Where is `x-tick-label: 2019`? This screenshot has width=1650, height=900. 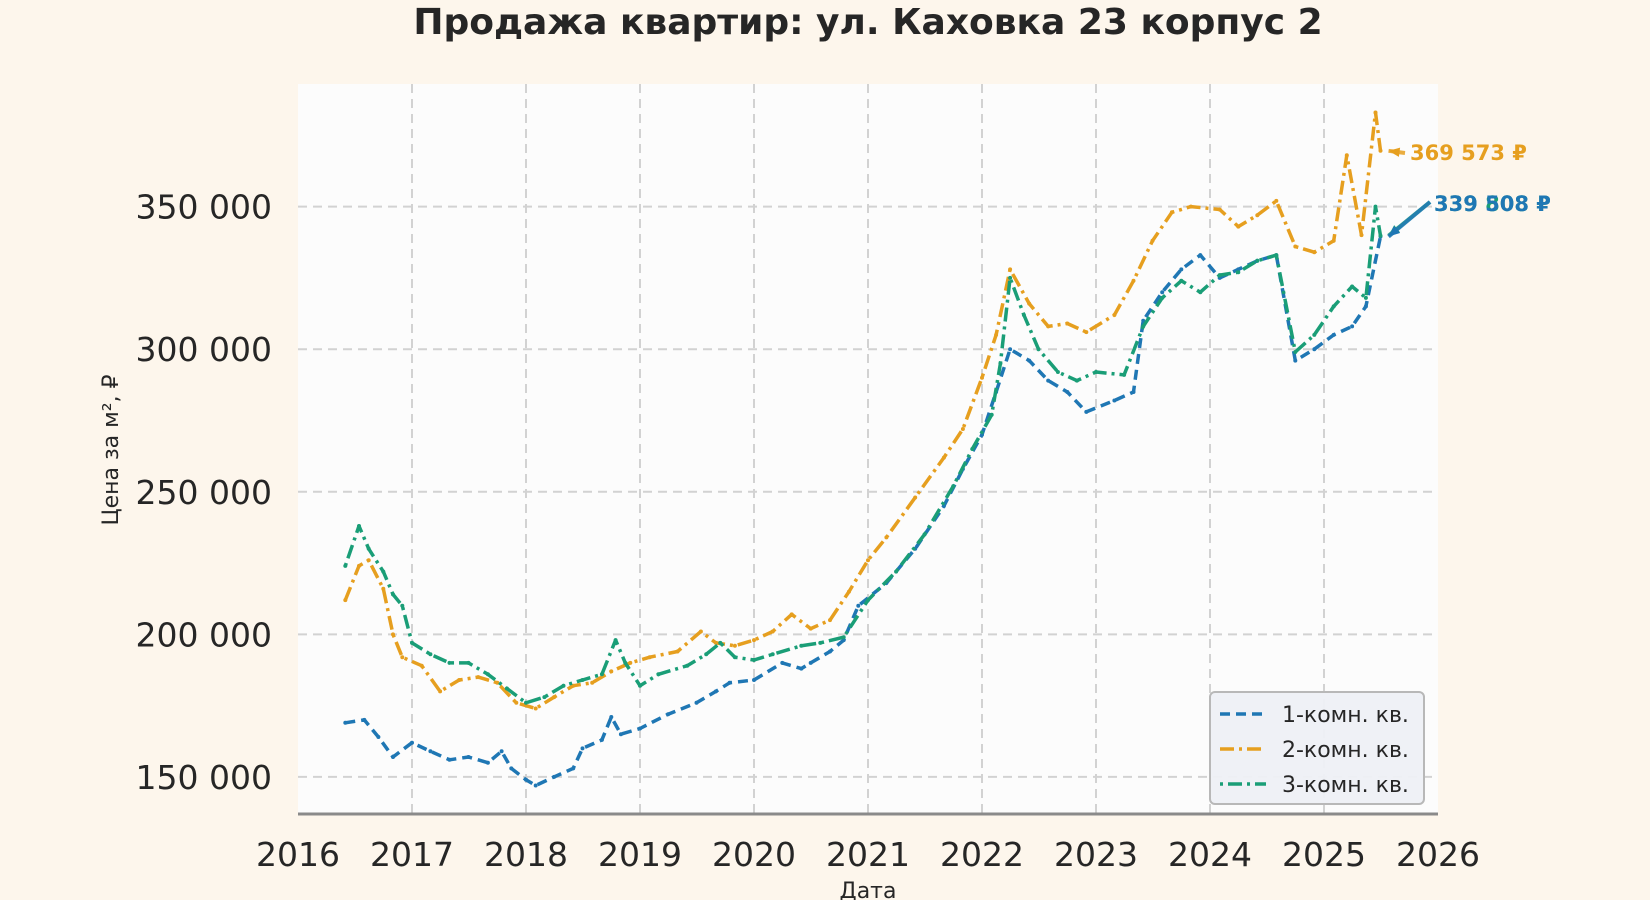
x-tick-label: 2019 is located at coordinates (640, 854).